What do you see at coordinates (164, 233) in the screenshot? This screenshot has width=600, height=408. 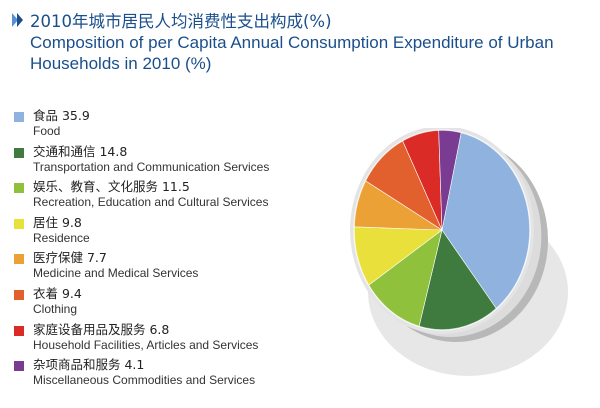 I see `legend-item: 居住 9.8 Residence` at bounding box center [164, 233].